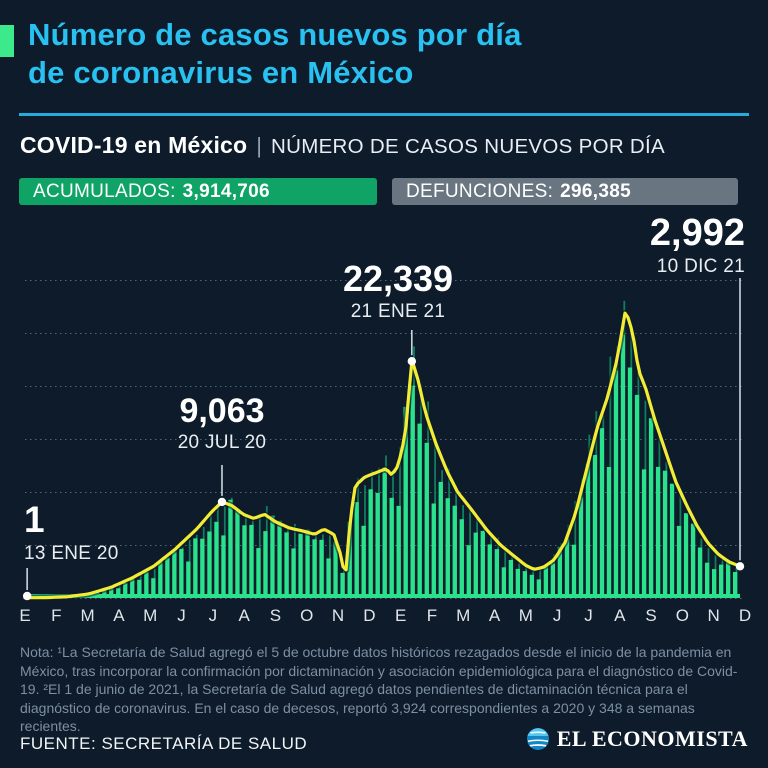 This screenshot has width=768, height=768. I want to click on annotation-wave1-peak-date: 20 JUL 20, so click(222, 442).